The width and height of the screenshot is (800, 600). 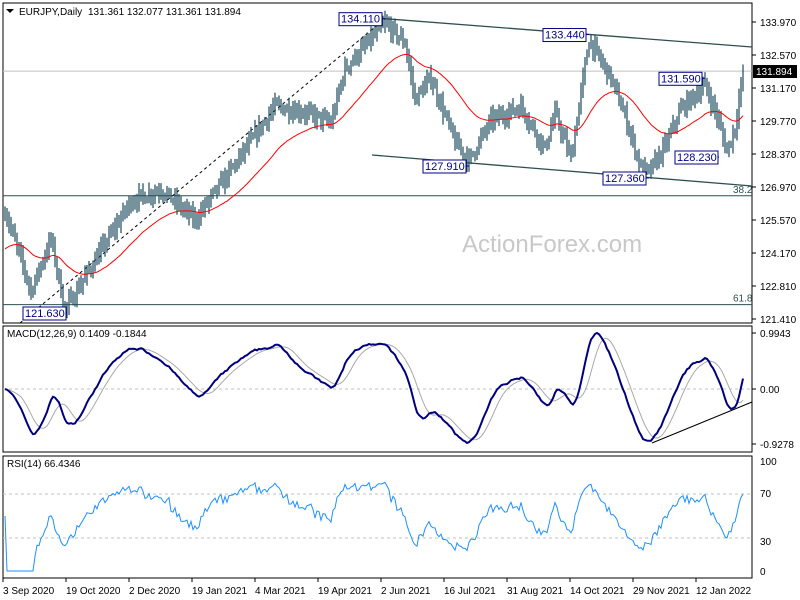 I want to click on date-axis-label: 2 Dec 2020, so click(x=155, y=591).